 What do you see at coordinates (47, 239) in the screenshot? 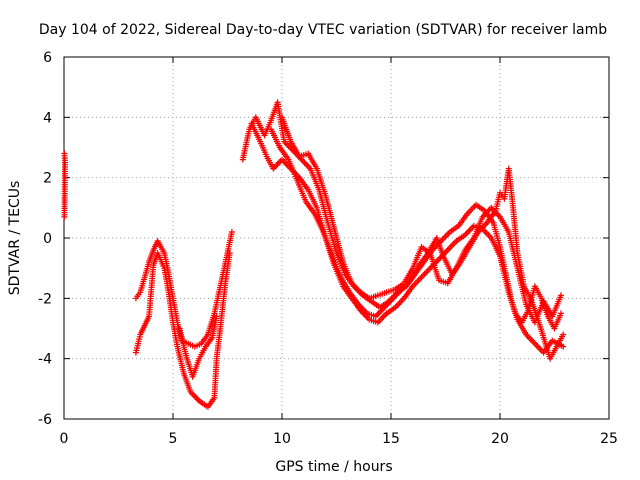
I see `y-tick-label: 0` at bounding box center [47, 239].